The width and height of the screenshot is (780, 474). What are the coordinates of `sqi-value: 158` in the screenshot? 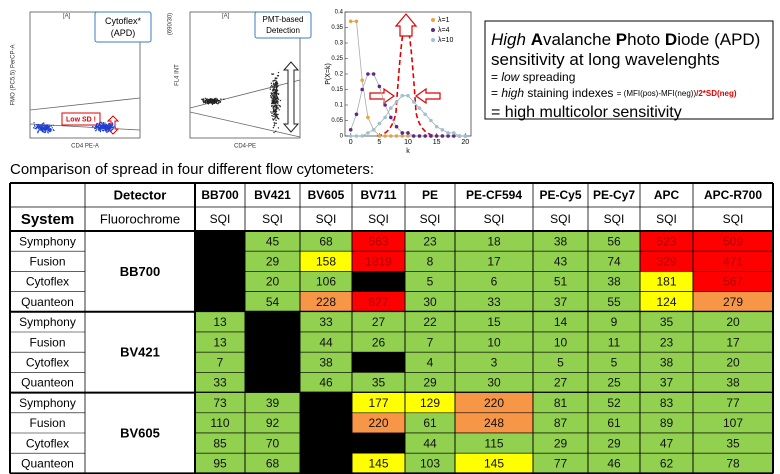 It's located at (326, 261).